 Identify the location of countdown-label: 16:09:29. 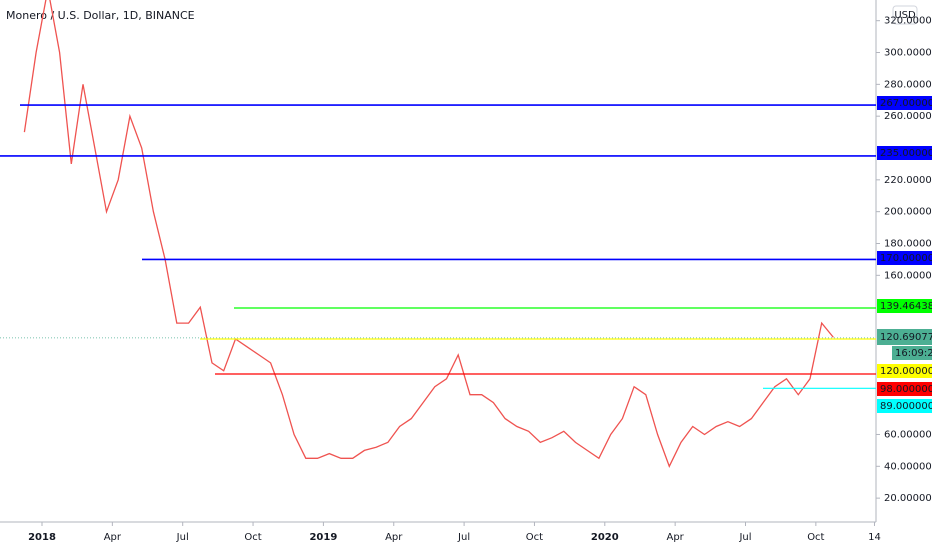
(913, 353).